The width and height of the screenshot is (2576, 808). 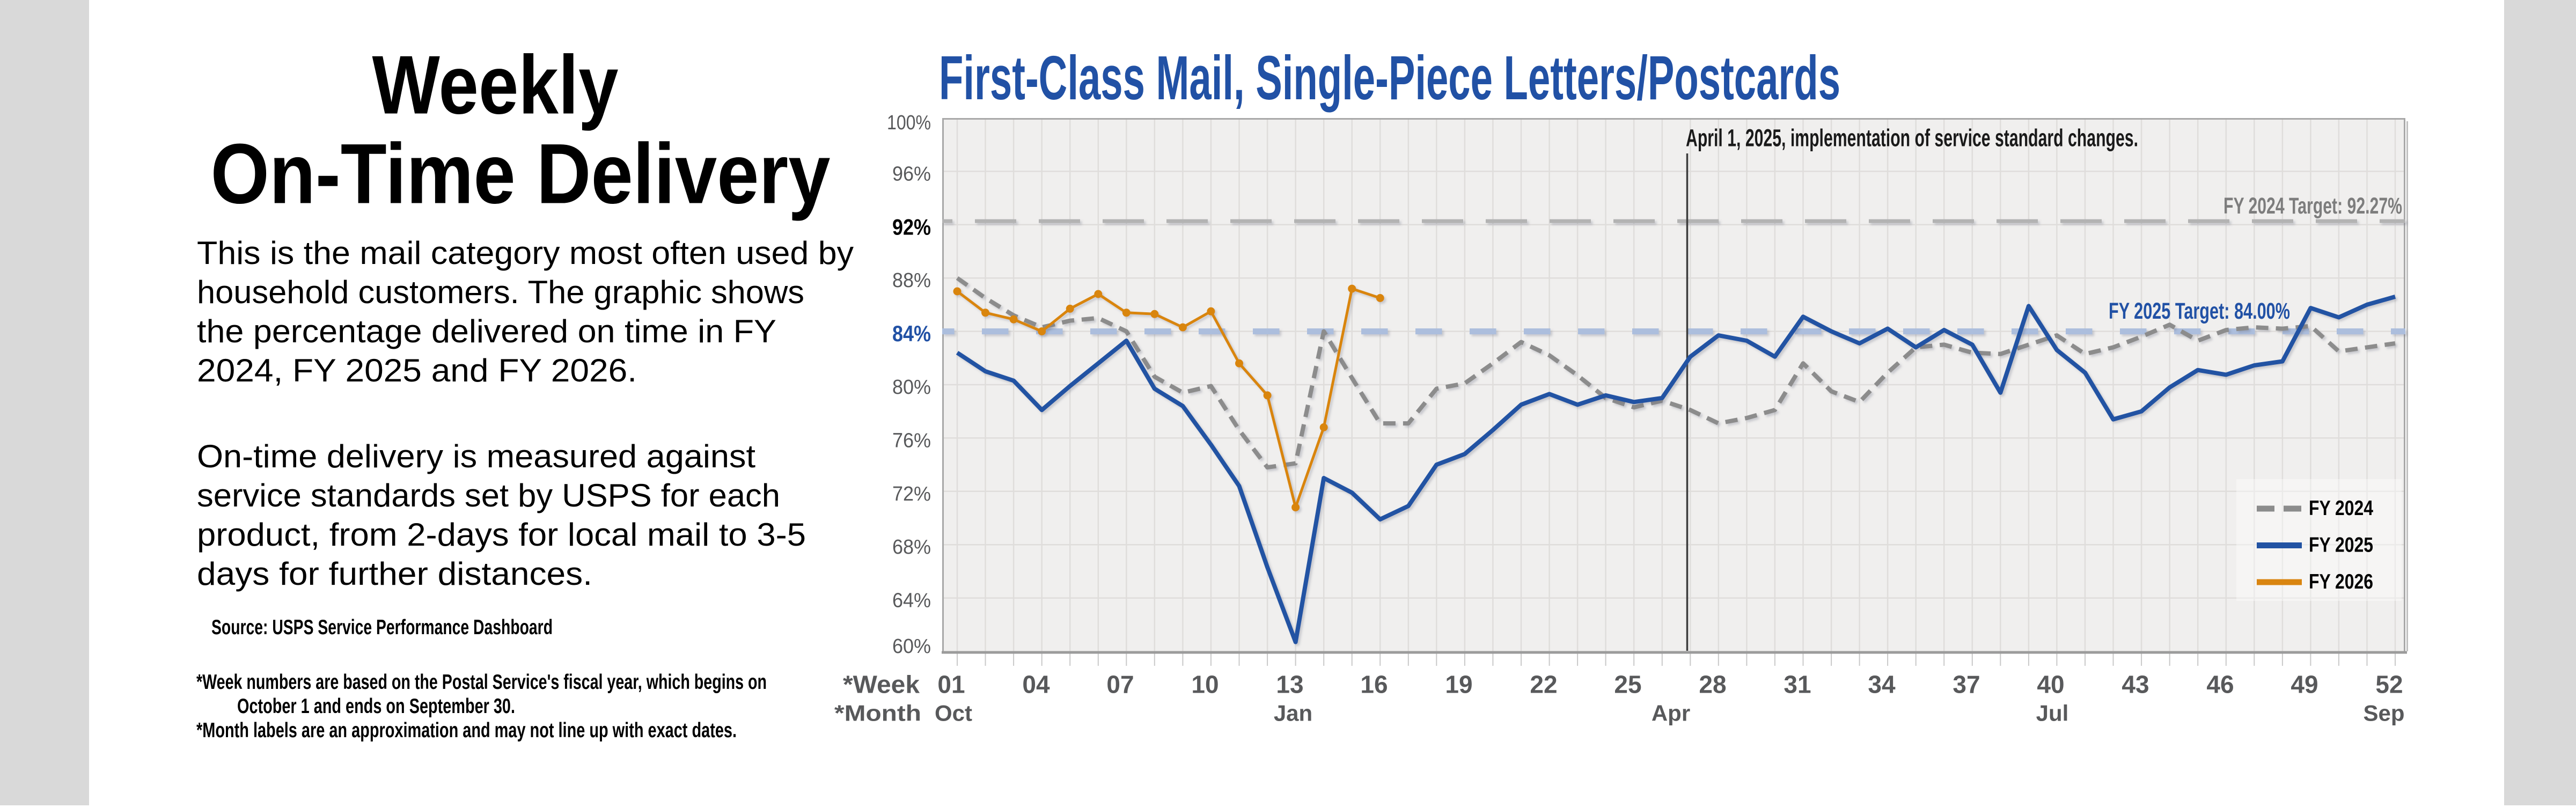 What do you see at coordinates (1627, 685) in the screenshot?
I see `svg-text: 25` at bounding box center [1627, 685].